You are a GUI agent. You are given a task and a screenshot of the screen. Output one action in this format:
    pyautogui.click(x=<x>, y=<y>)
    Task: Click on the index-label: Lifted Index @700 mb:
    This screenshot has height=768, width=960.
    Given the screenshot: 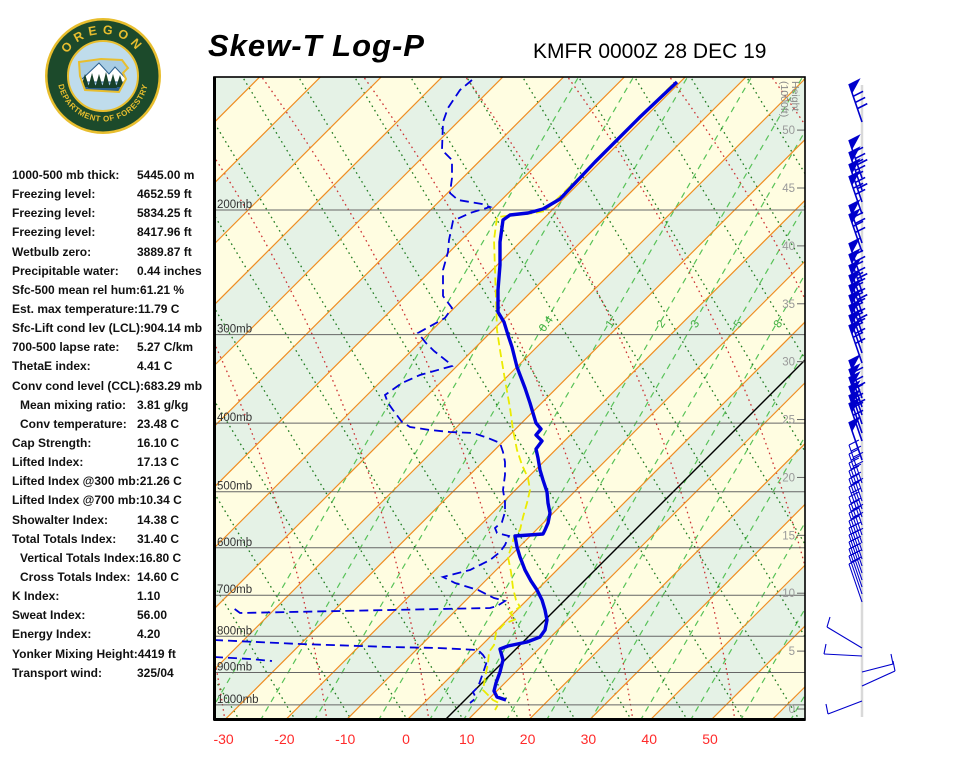 What is the action you would take?
    pyautogui.click(x=76, y=500)
    